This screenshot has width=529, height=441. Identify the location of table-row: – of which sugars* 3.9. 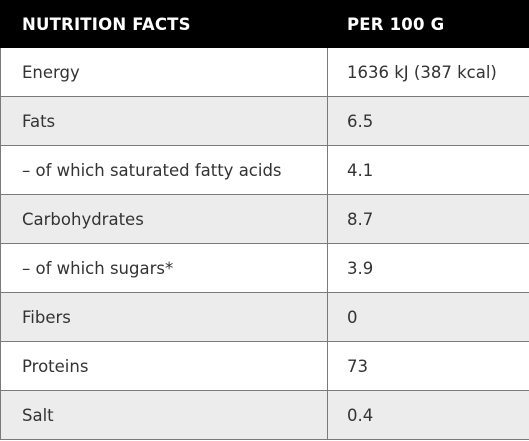
(264, 268).